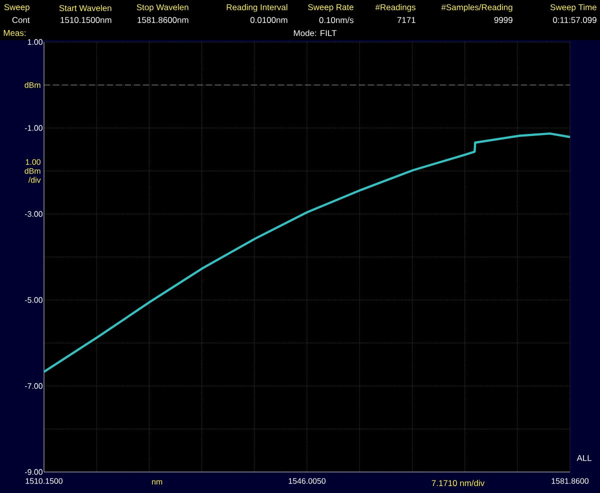 The height and width of the screenshot is (493, 600). I want to click on text: 9999, so click(503, 20).